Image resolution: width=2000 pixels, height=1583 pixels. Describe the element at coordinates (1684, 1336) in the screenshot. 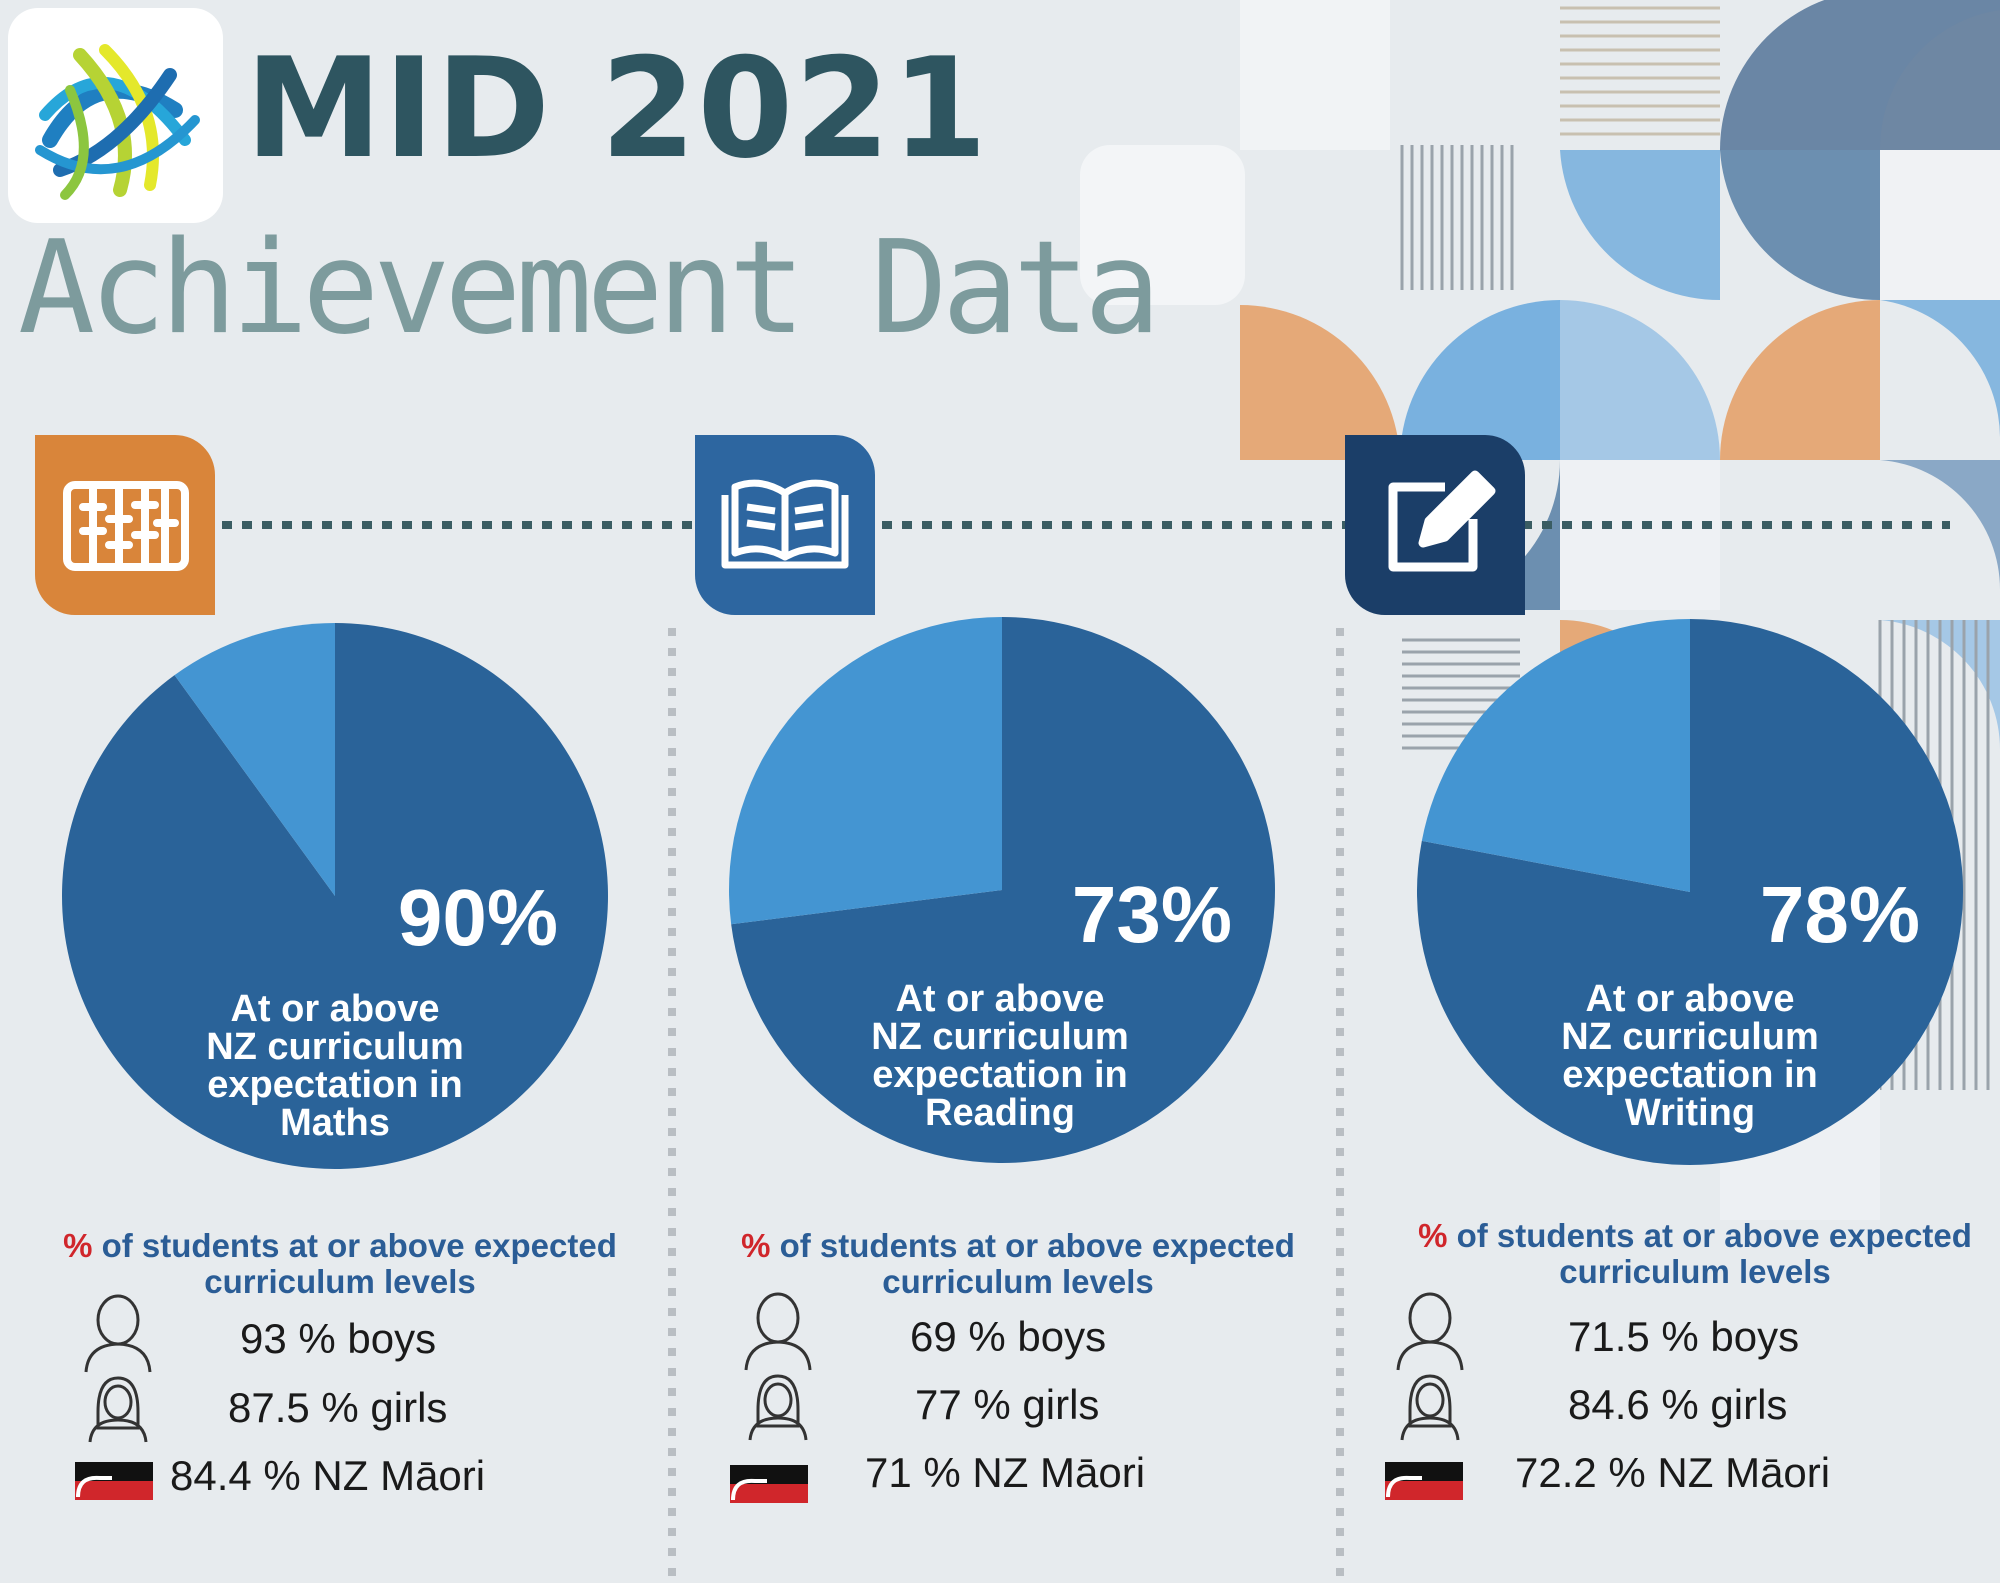

I see `writing-boys-stat: 71.5 % boys` at that location.